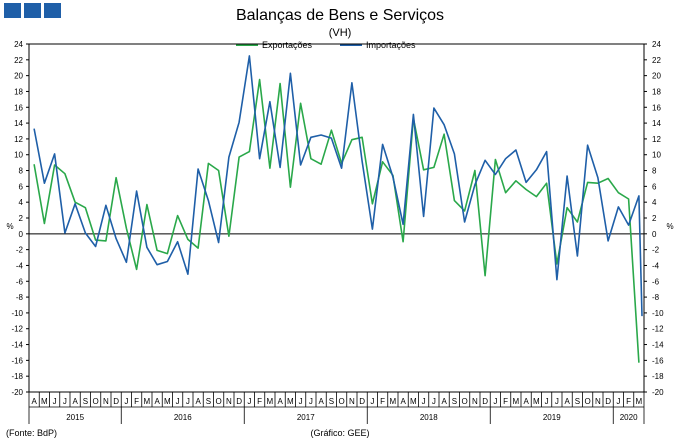 The image size is (680, 446). Describe the element at coordinates (378, 45) in the screenshot. I see `legend-item-importacoes: Importações` at that location.